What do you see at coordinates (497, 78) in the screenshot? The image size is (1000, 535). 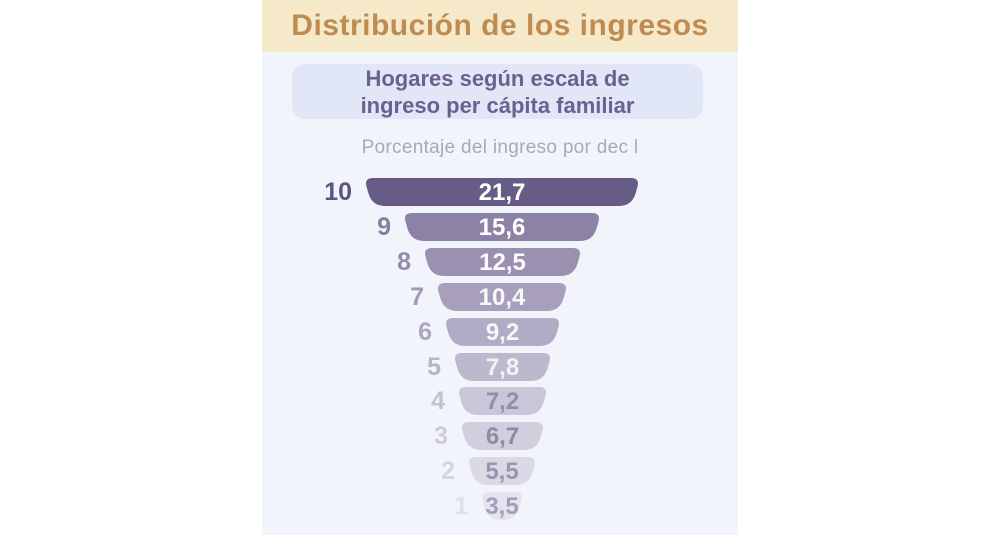 I see `subtitle-line-1: Hogares según escala de` at bounding box center [497, 78].